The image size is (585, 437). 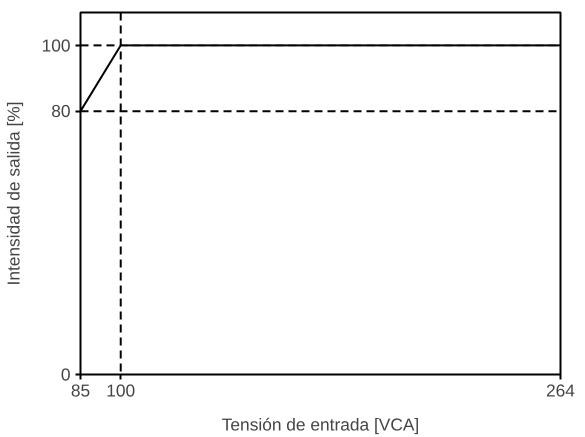 I want to click on x-tick-label: 85, so click(x=80, y=390).